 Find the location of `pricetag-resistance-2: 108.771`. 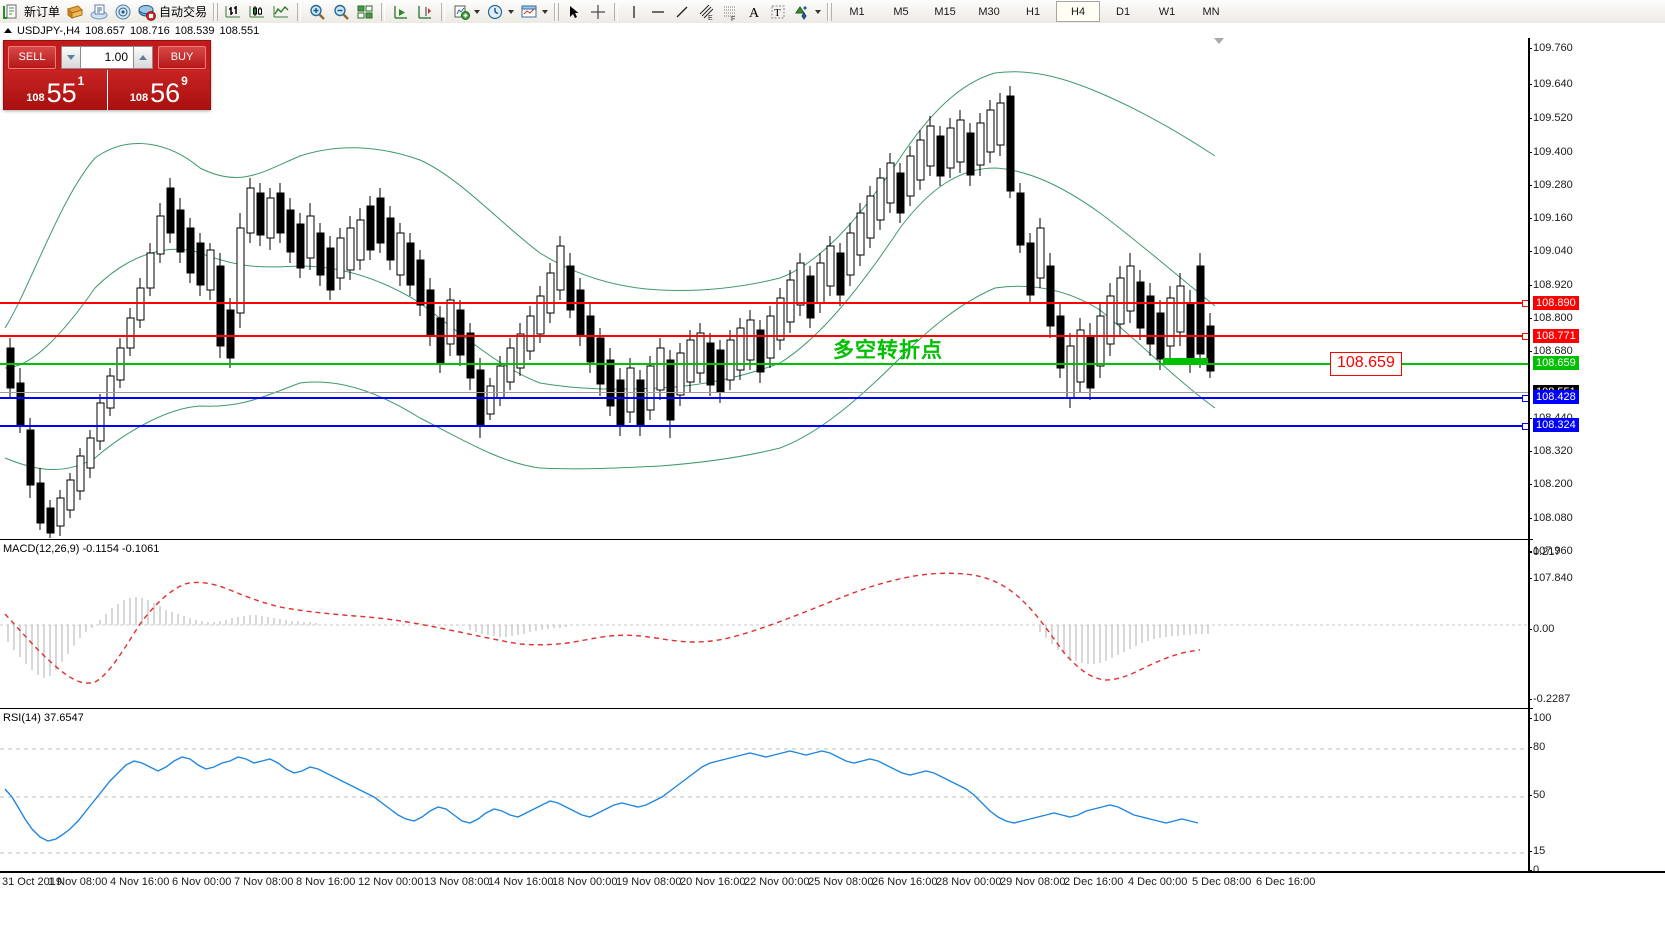

pricetag-resistance-2: 108.771 is located at coordinates (1556, 336).